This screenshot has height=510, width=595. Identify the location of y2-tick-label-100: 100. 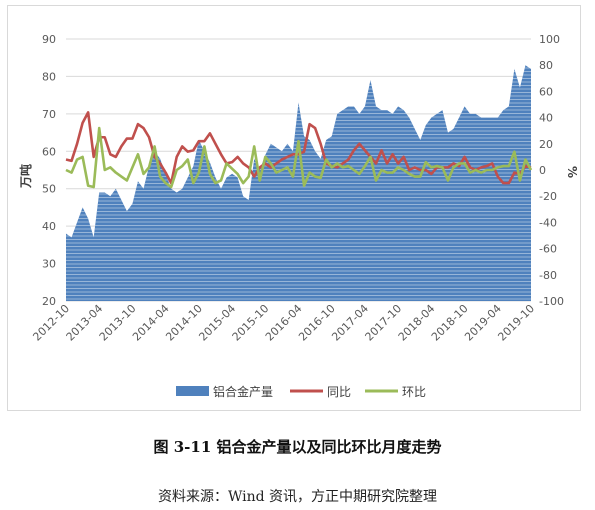
(549, 39).